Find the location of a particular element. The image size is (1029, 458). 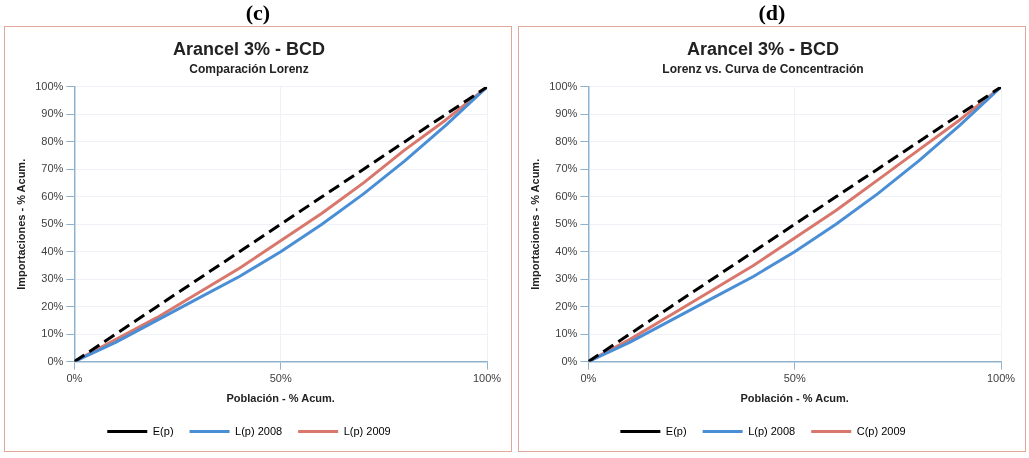

text: (c) is located at coordinates (258, 13).